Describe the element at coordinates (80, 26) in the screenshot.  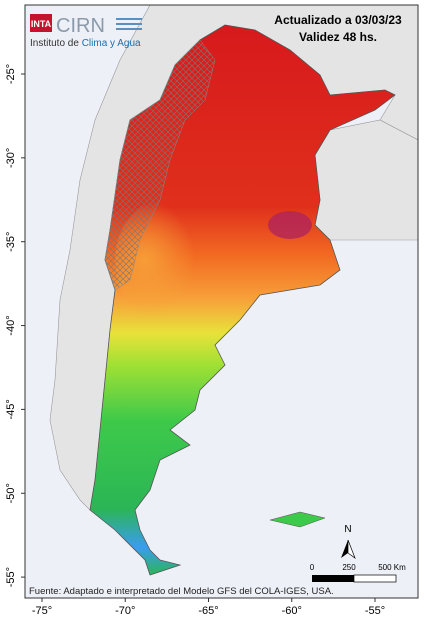
I see `logo-cirn: CIRN` at that location.